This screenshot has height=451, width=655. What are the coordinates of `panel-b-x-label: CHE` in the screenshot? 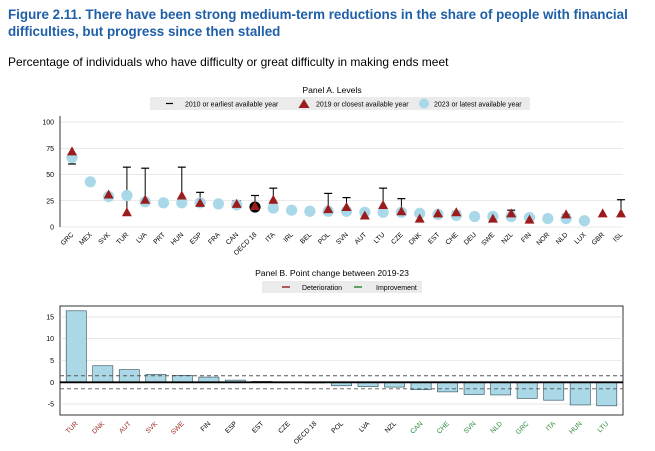 It's located at (443, 427).